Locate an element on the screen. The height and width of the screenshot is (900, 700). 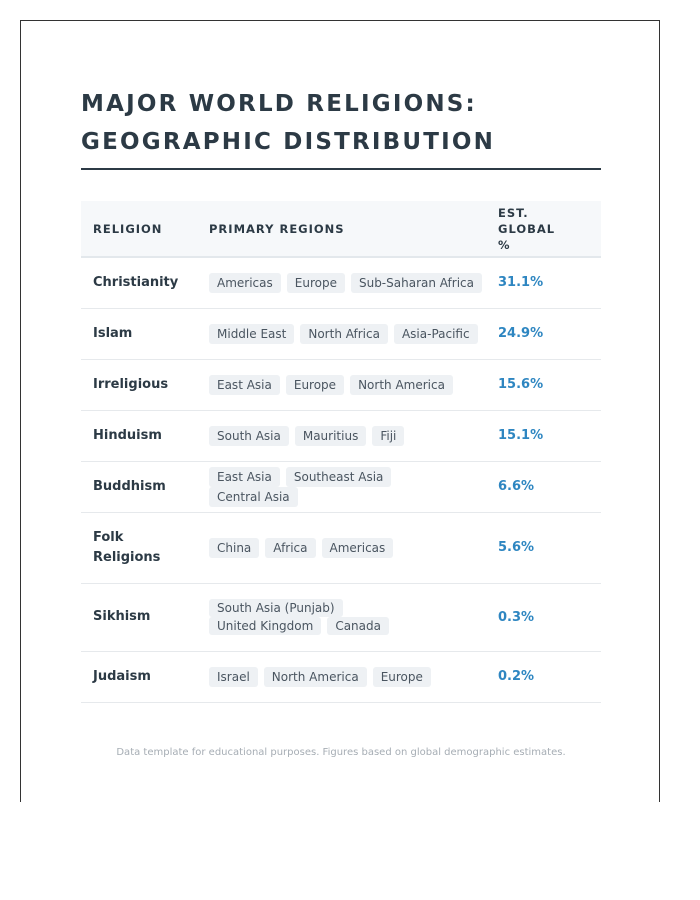
region-tag: Central Asia is located at coordinates (253, 496).